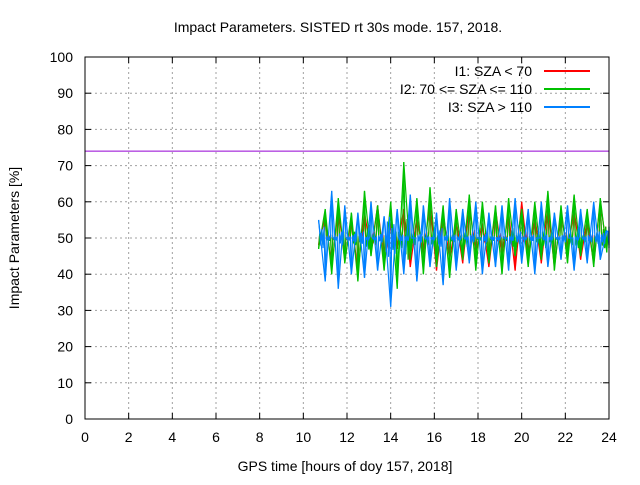 The width and height of the screenshot is (640, 485). What do you see at coordinates (566, 437) in the screenshot?
I see `x-tick-label: 22` at bounding box center [566, 437].